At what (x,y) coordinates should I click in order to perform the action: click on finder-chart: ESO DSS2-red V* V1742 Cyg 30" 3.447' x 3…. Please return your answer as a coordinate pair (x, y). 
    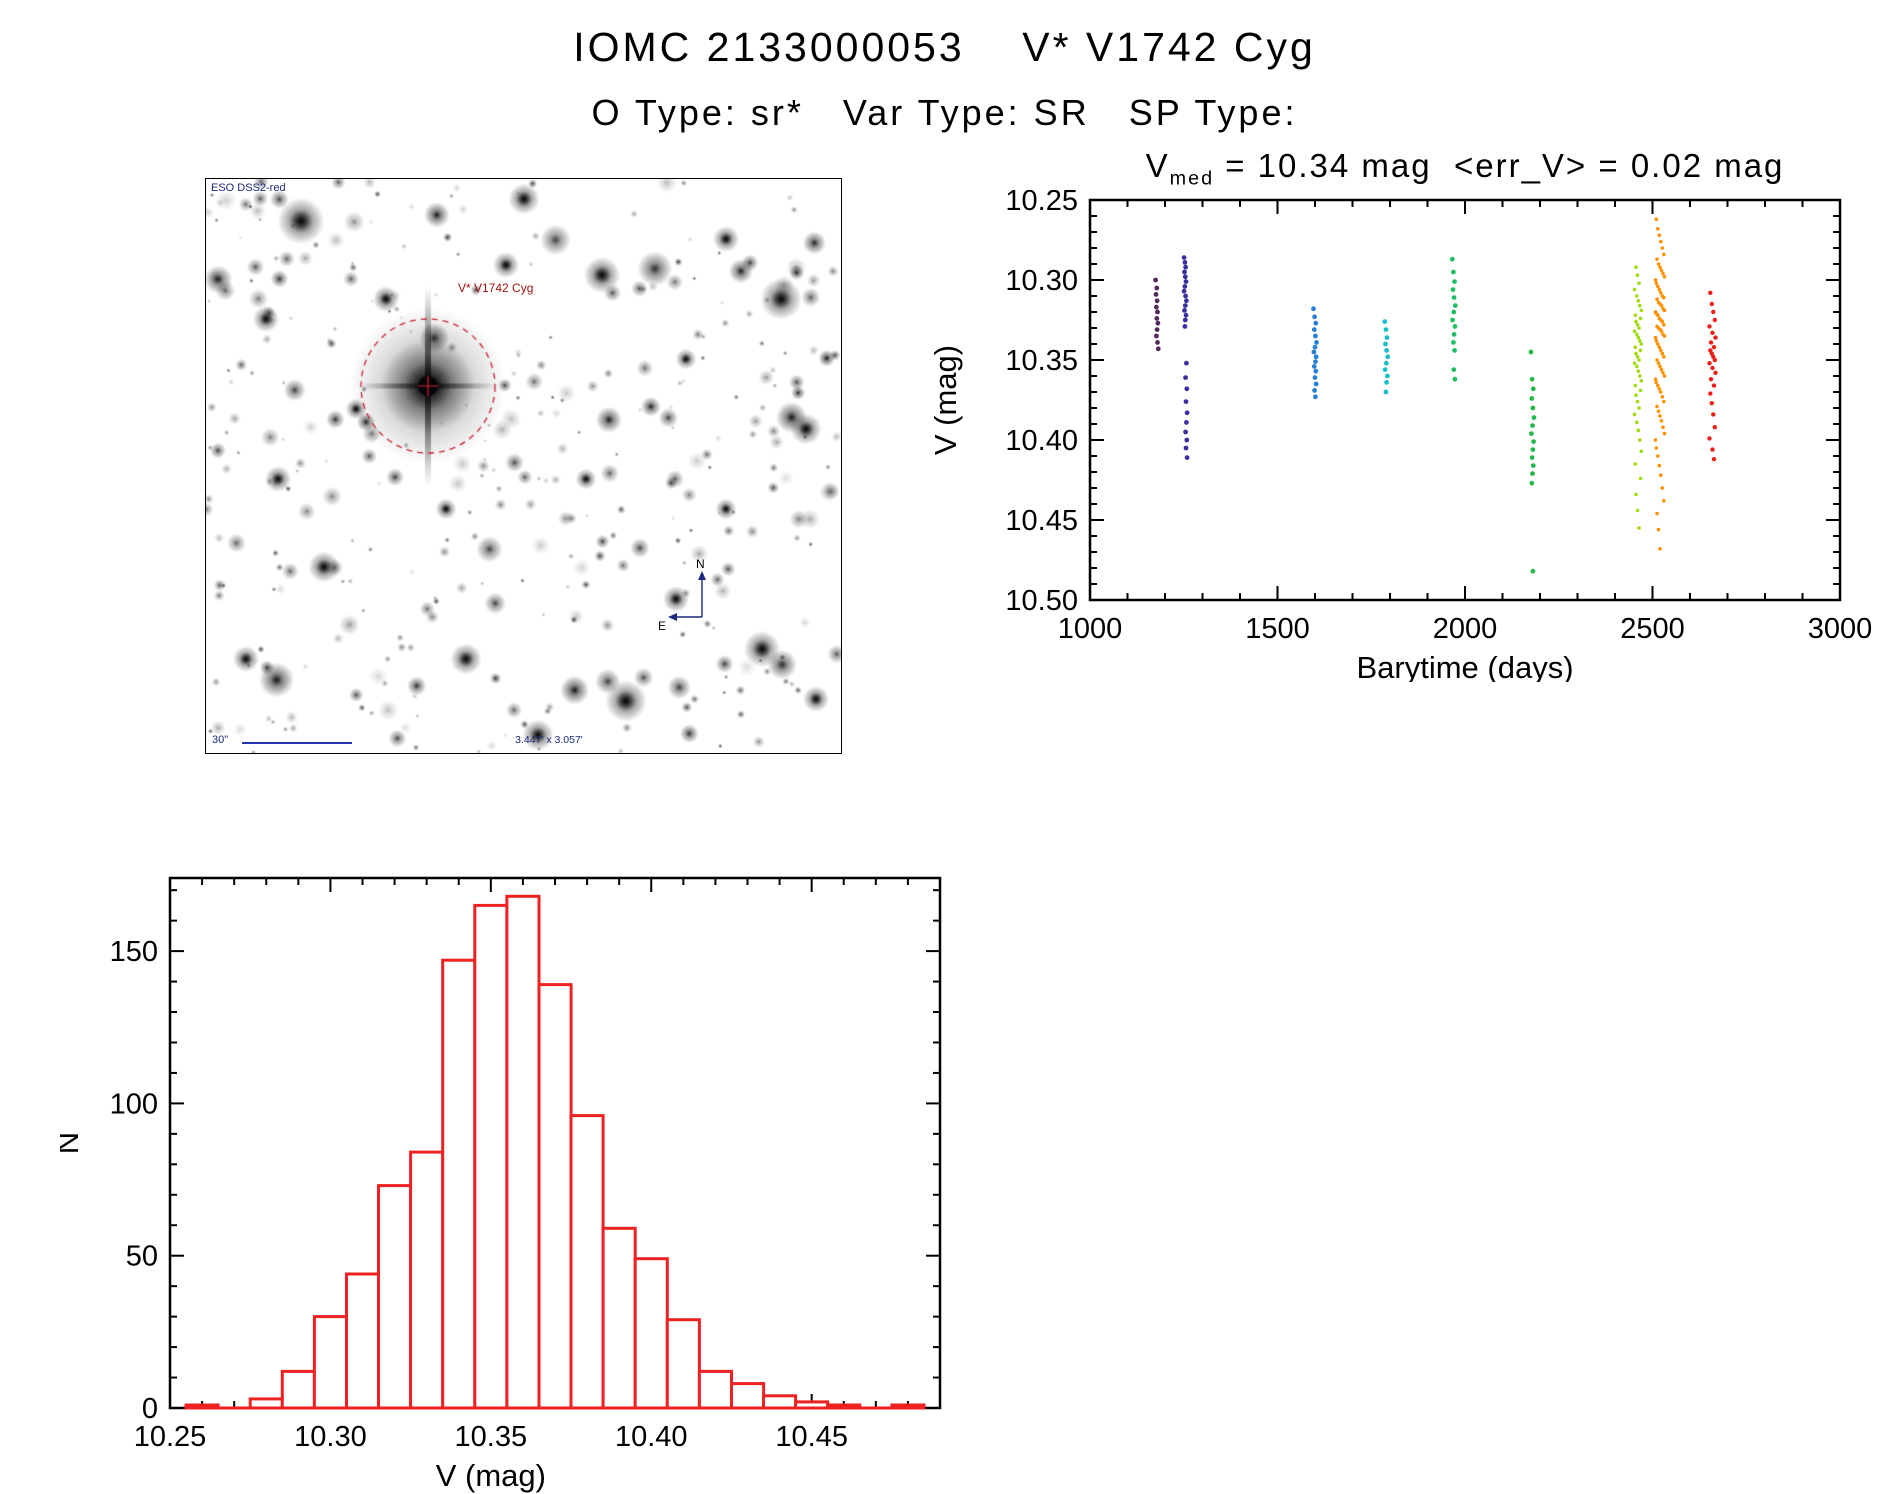
    Looking at the image, I should click on (523, 466).